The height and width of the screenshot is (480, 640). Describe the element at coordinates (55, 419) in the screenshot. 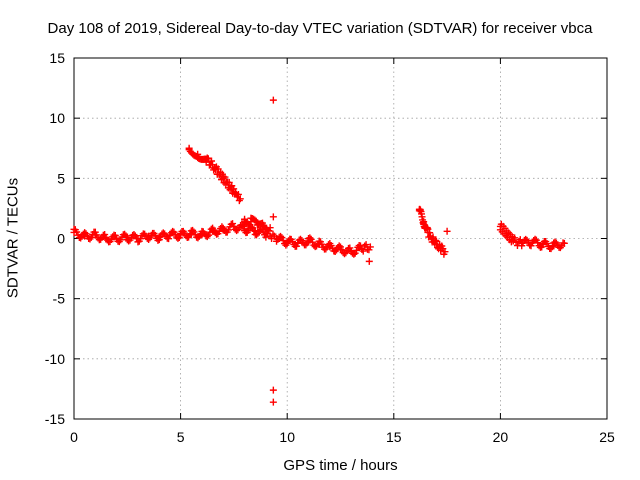

I see `y-tick-label: -15` at that location.